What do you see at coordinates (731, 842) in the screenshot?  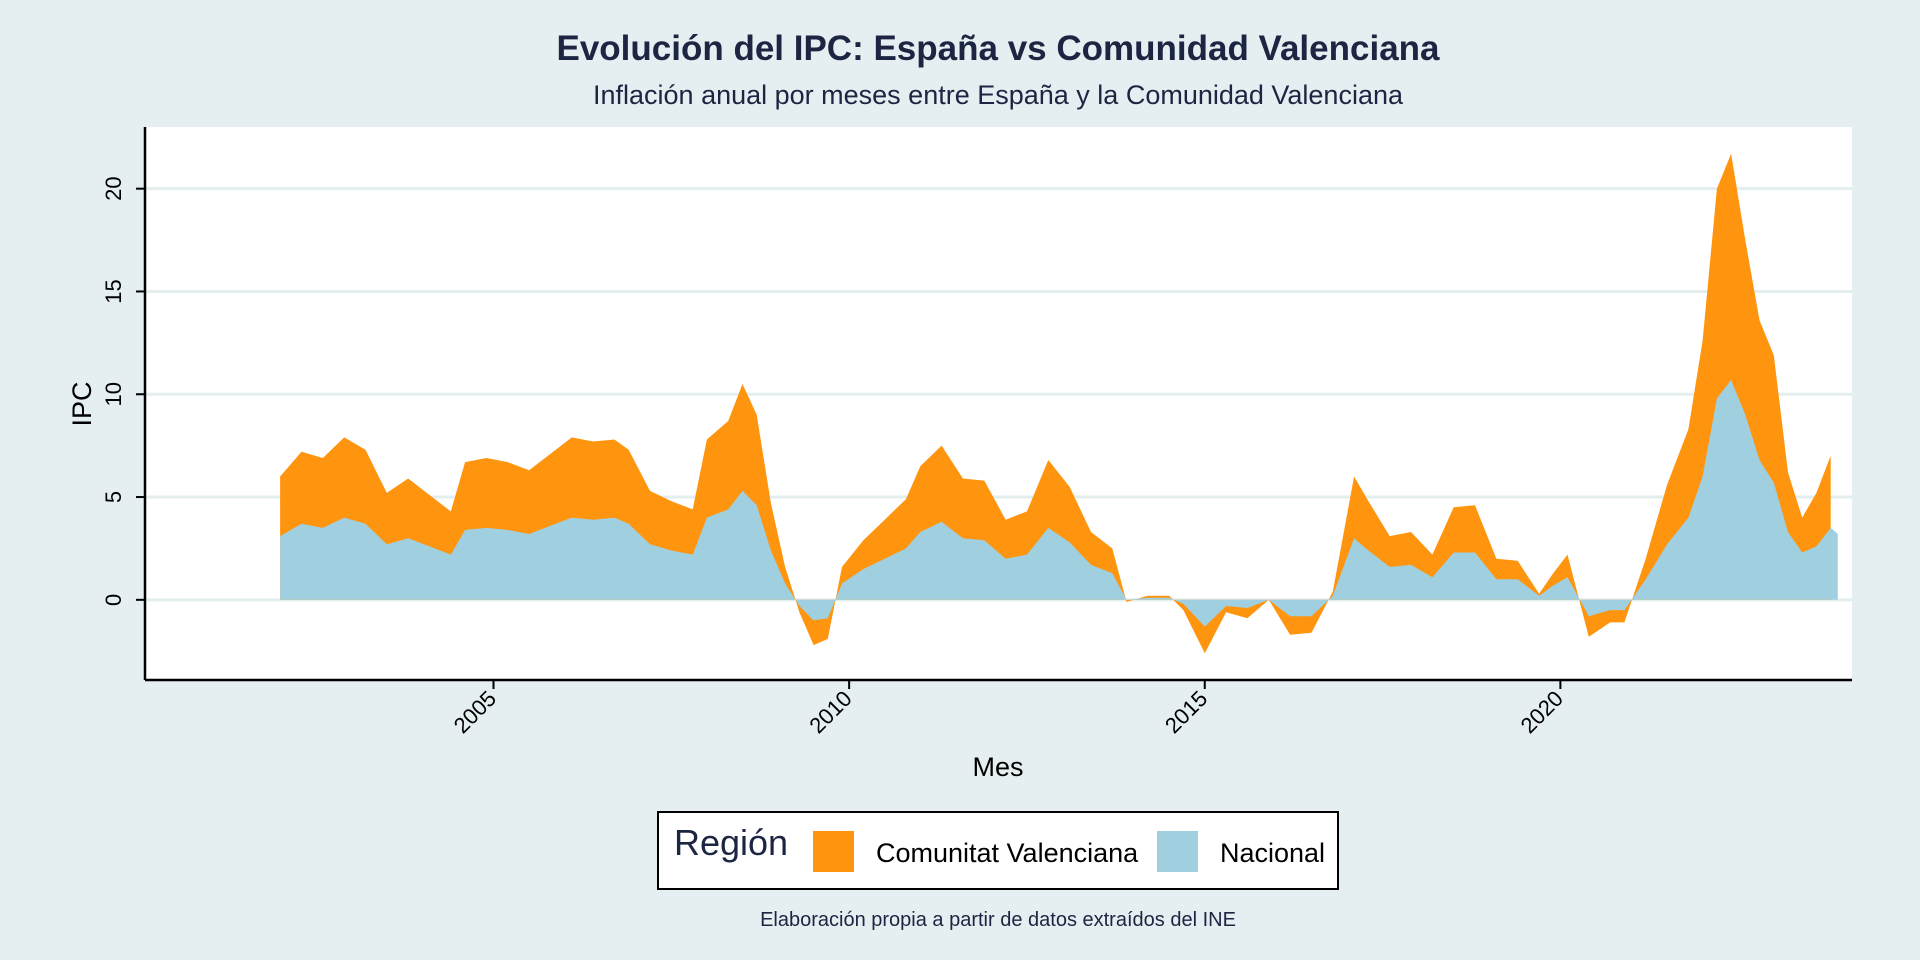 I see `legend-title: Región` at bounding box center [731, 842].